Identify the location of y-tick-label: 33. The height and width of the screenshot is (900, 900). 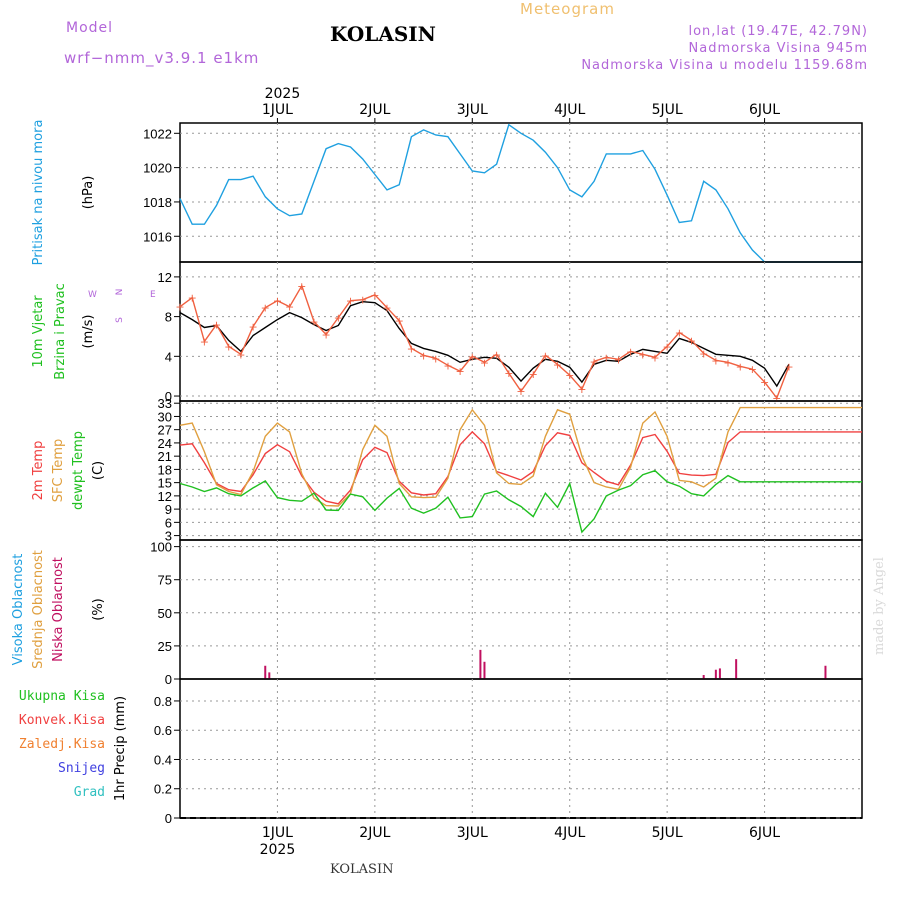
(165, 403).